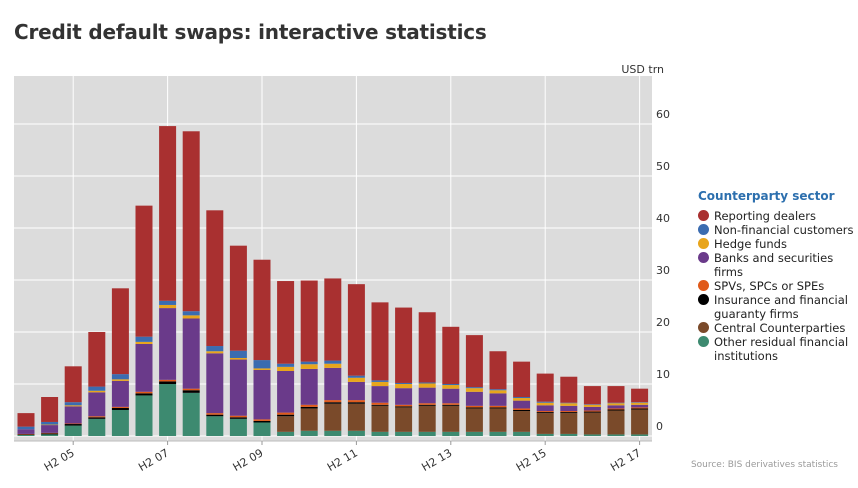 The width and height of the screenshot is (858, 488). I want to click on legend-item: Central Counterparties, so click(778, 328).